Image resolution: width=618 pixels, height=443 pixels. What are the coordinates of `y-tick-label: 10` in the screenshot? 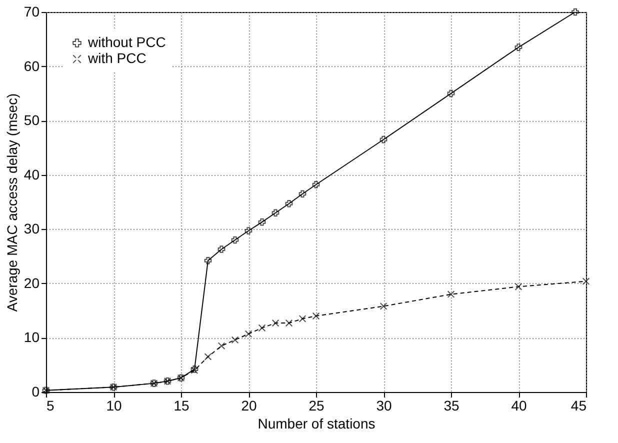 It's located at (32, 337).